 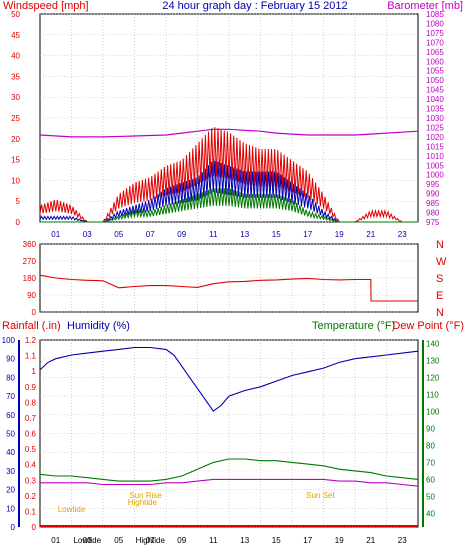 I want to click on rainfall-tick-label: 0.3, so click(x=31, y=480).